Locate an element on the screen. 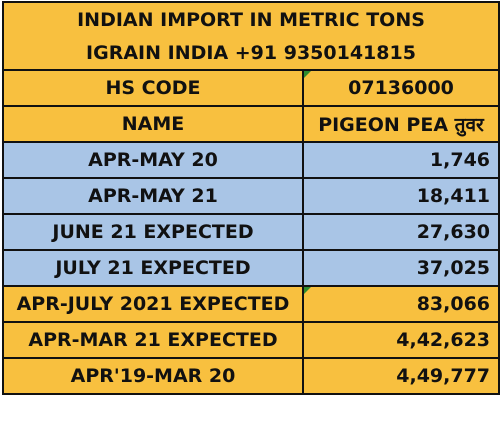 This screenshot has width=500, height=434. row-value: 18,411 is located at coordinates (400, 196).